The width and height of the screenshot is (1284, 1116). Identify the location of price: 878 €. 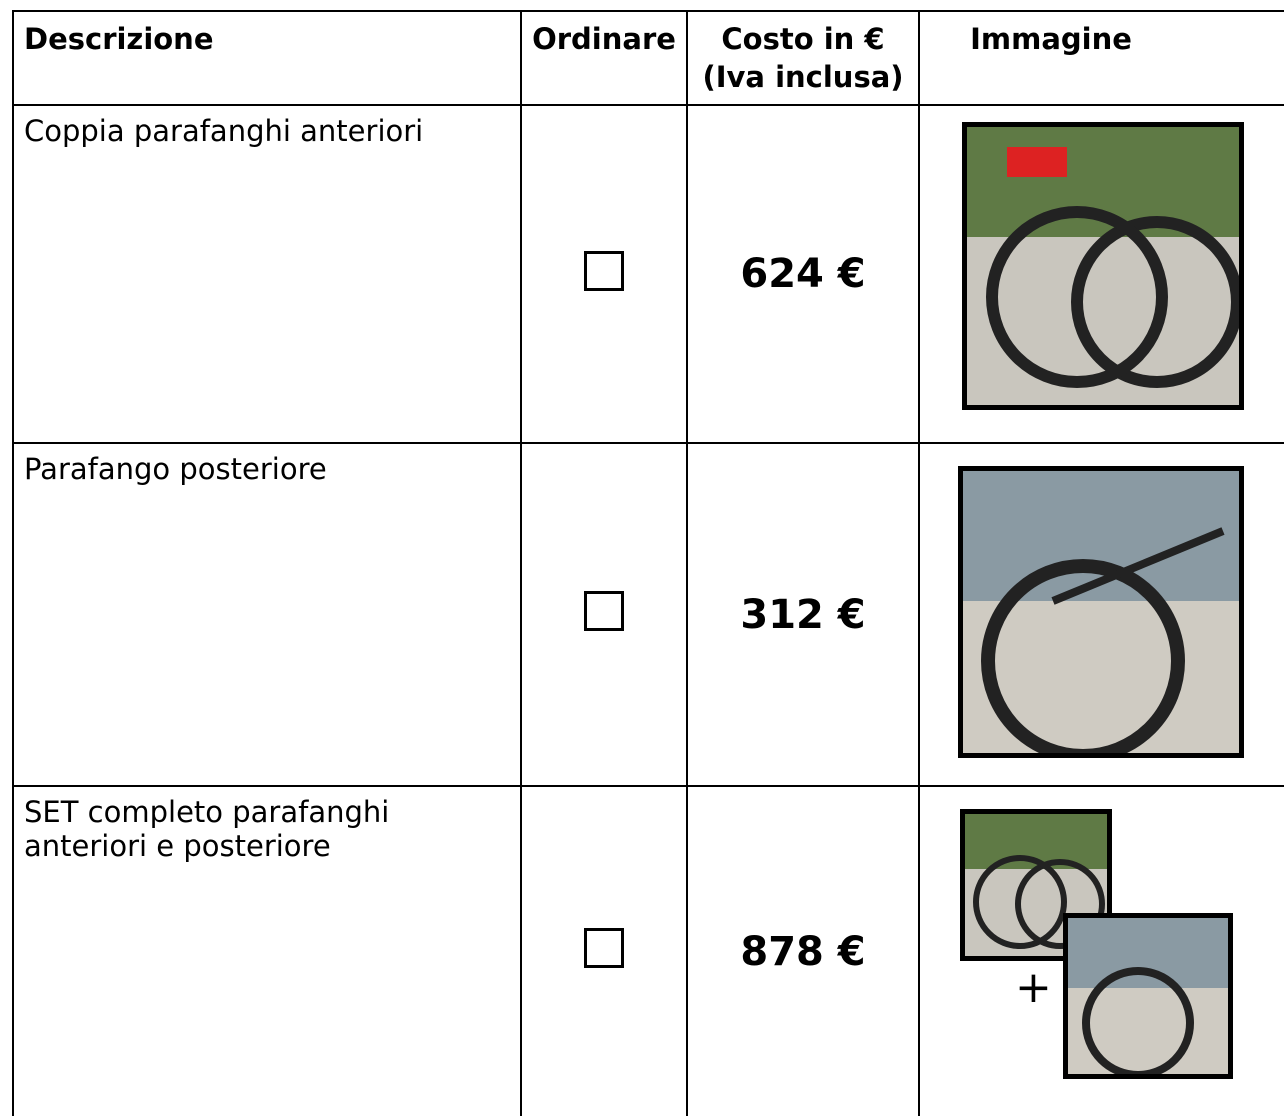
(803, 951).